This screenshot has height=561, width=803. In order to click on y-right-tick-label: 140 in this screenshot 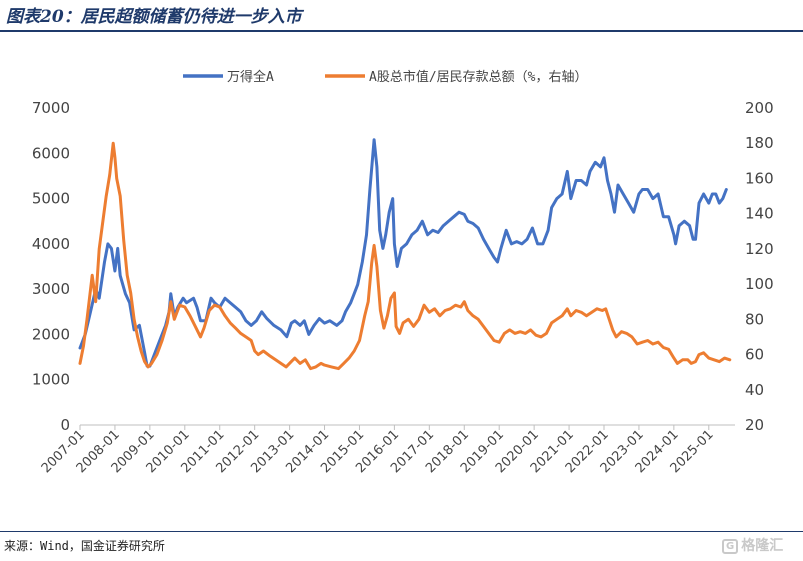, I will do `click(759, 214)`.